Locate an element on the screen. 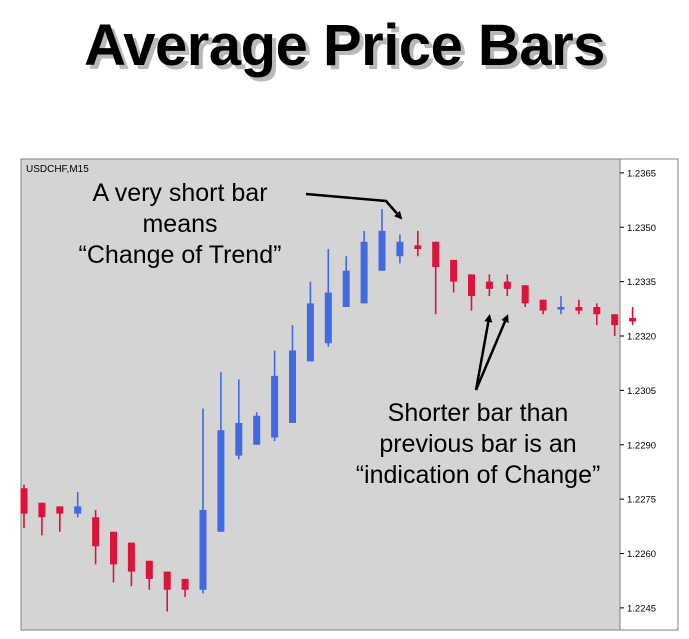 Image resolution: width=689 pixels, height=639 pixels. price-axis is located at coordinates (649, 394).